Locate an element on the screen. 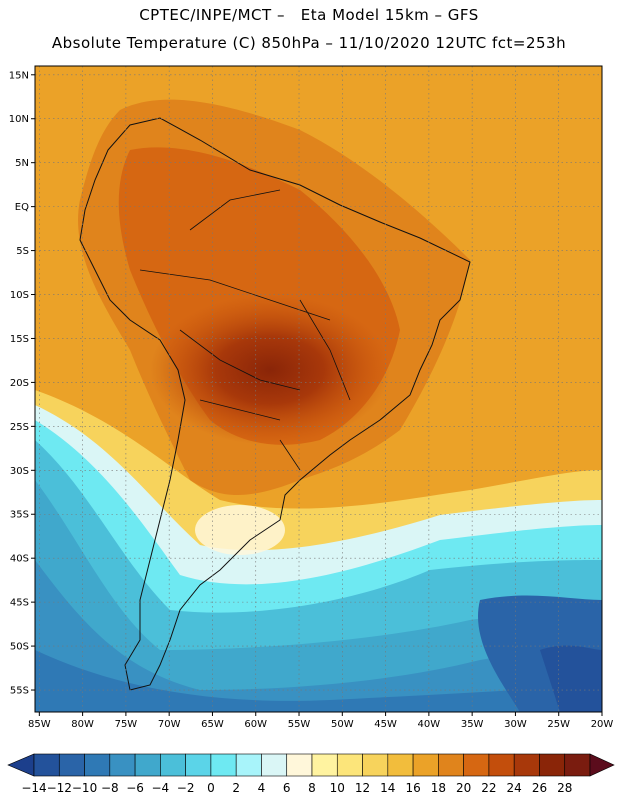 The width and height of the screenshot is (618, 800). lat-tick-label: EQ is located at coordinates (22, 207).